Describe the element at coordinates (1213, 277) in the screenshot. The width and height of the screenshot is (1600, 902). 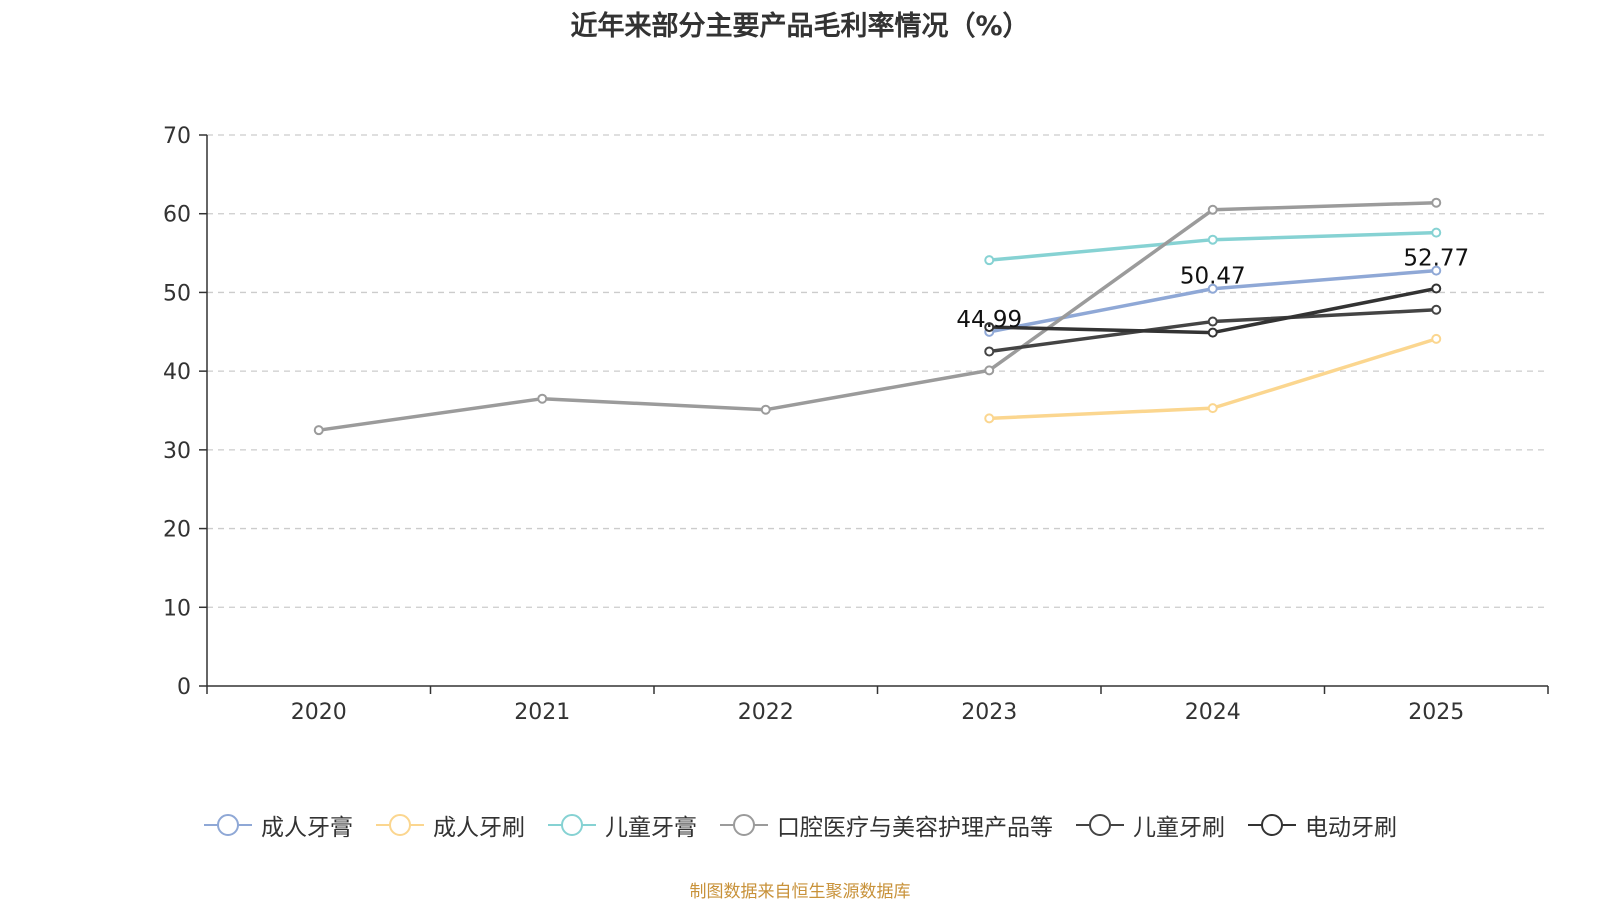
I see `data-label-s0-2024: 50.47` at that location.